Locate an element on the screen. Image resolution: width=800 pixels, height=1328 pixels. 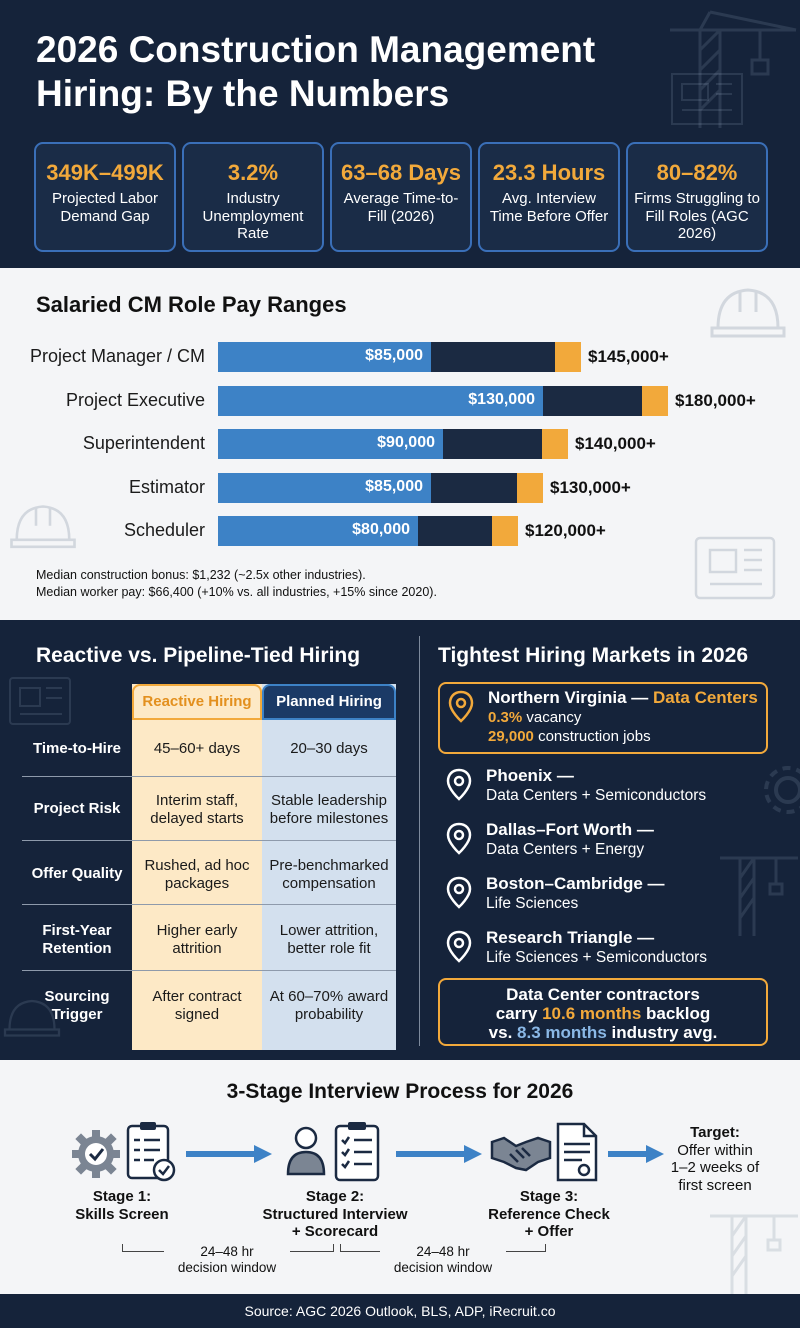
crane-icon is located at coordinates (733, 69).